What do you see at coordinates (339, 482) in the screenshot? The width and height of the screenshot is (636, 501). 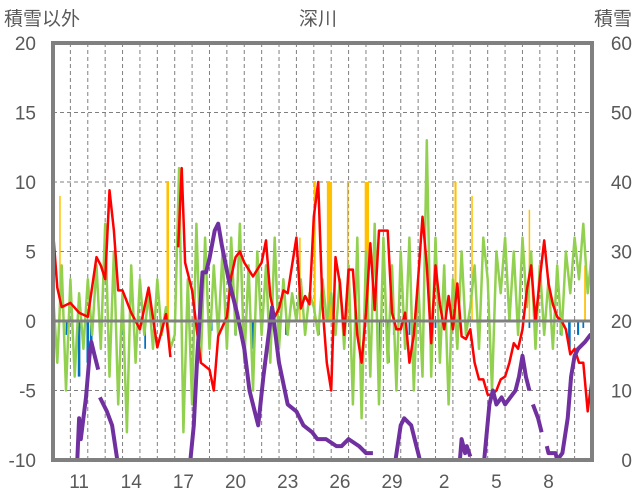 I see `x-tick-label: 26` at bounding box center [339, 482].